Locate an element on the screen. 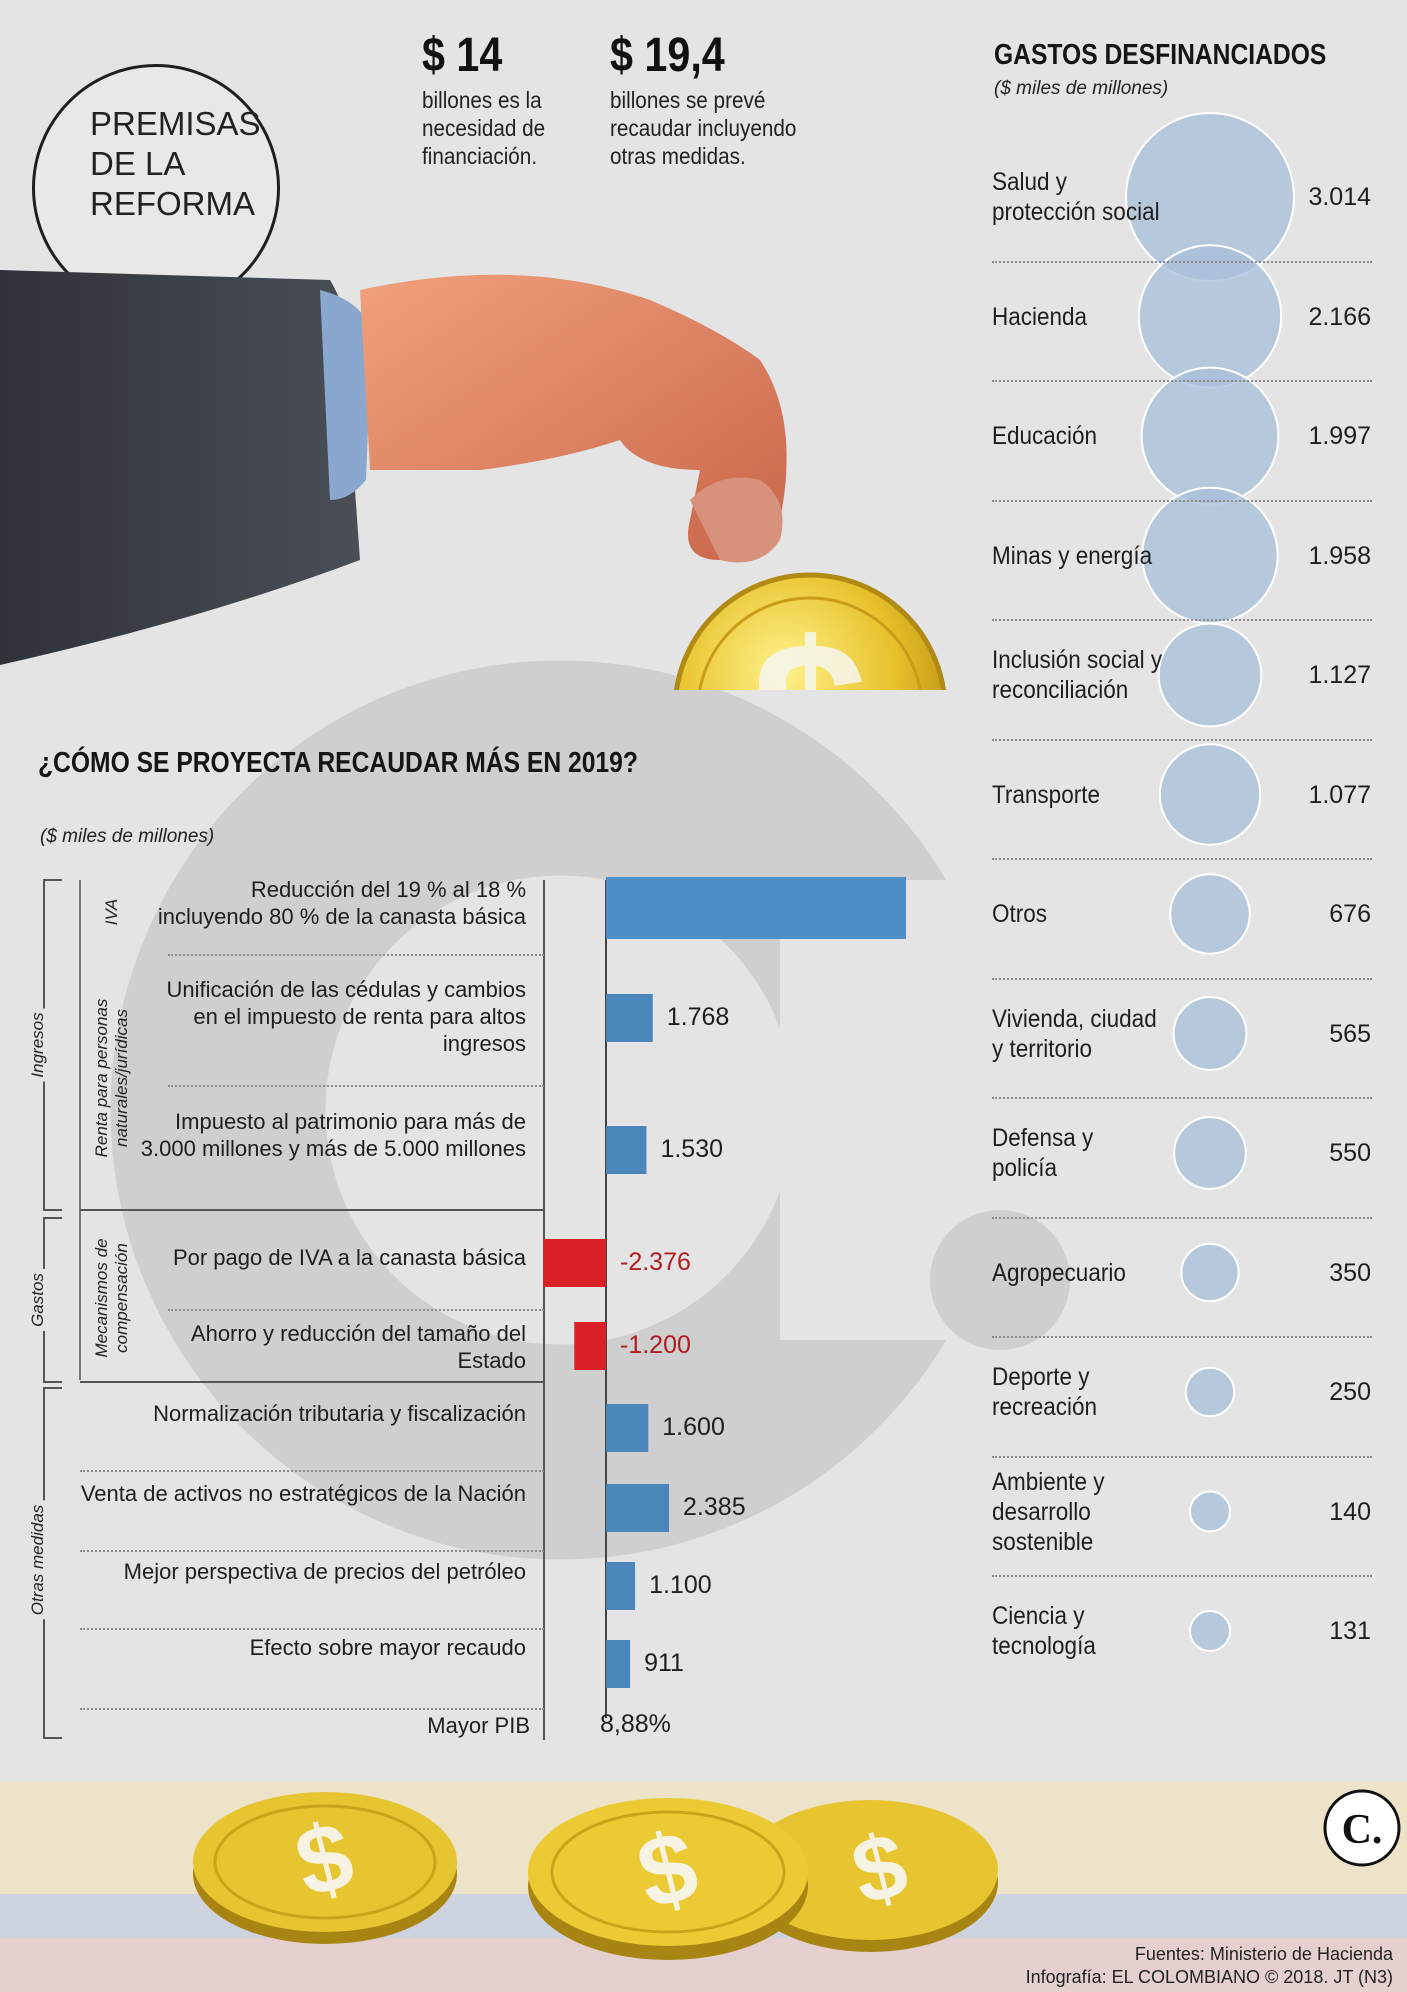  left-chart-title: ¿CÓMO SE PROYECTA RECAUDAR MÁS EN 2019? is located at coordinates (338, 763).